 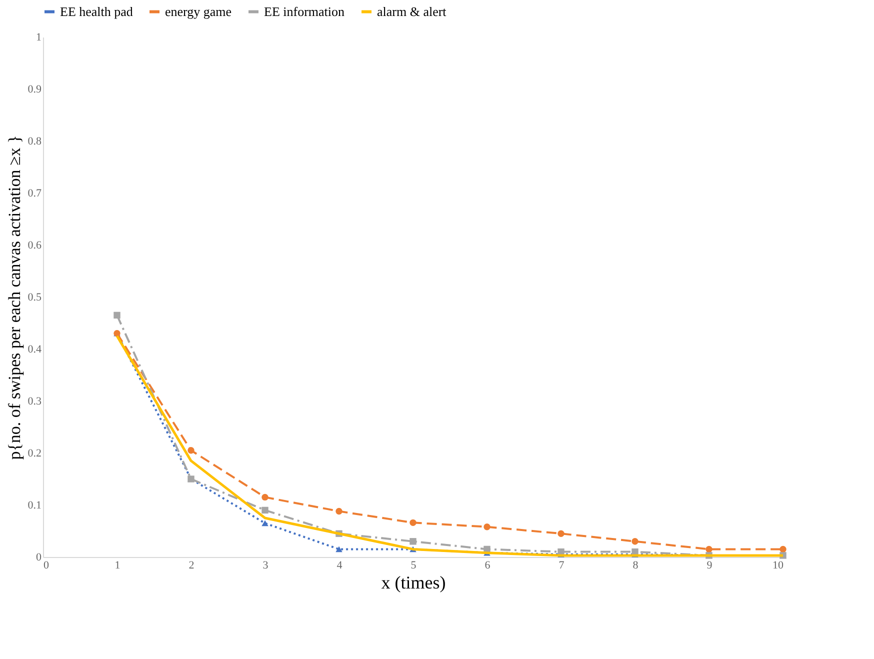 I want to click on x-tick-label: 2, so click(x=191, y=566).